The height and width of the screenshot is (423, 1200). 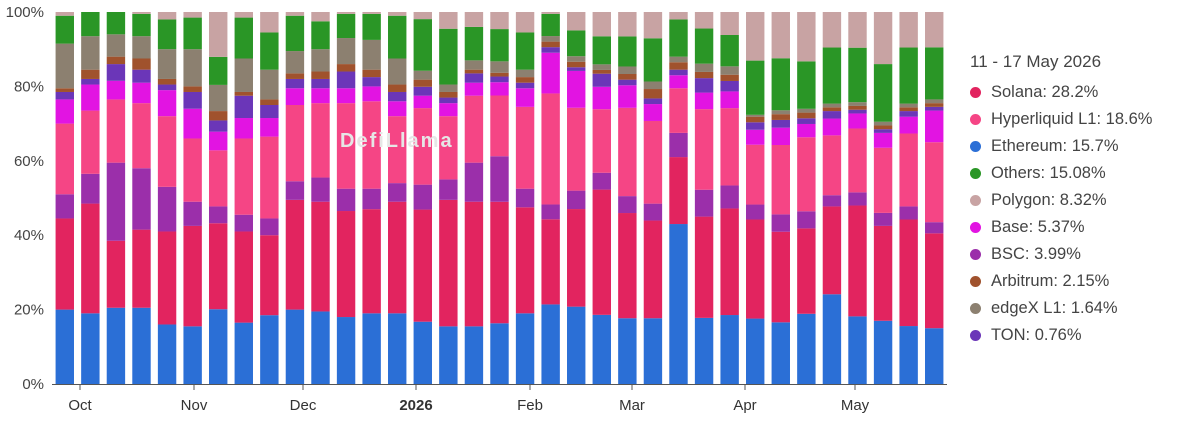 What do you see at coordinates (1080, 308) in the screenshot?
I see `legend-item: edgeX L1: 1.64%` at bounding box center [1080, 308].